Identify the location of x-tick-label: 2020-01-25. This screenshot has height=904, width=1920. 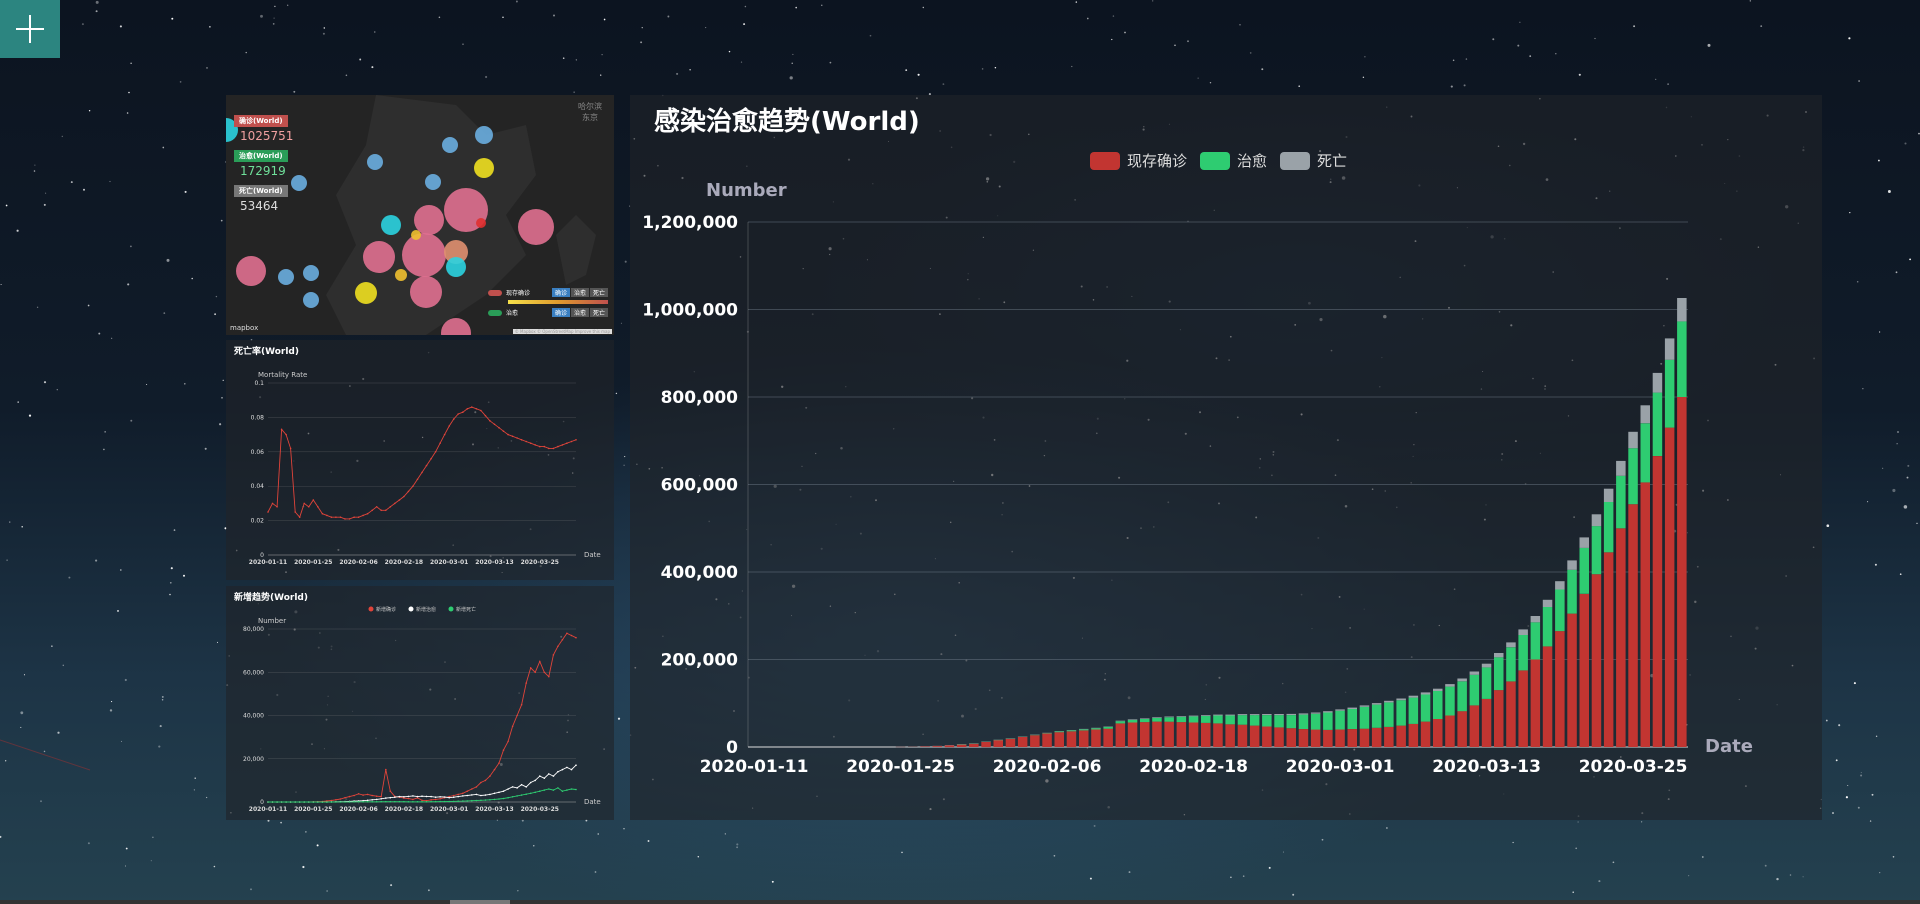
(900, 767).